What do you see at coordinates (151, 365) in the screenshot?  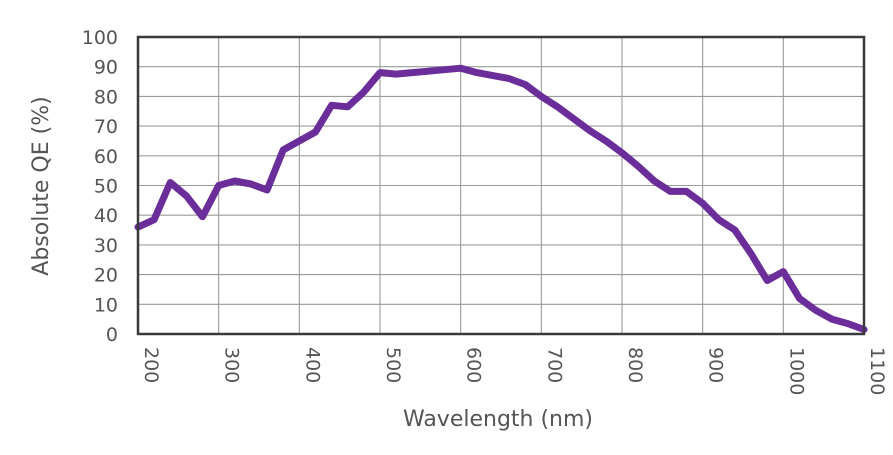 I see `x-tick-label: 200` at bounding box center [151, 365].